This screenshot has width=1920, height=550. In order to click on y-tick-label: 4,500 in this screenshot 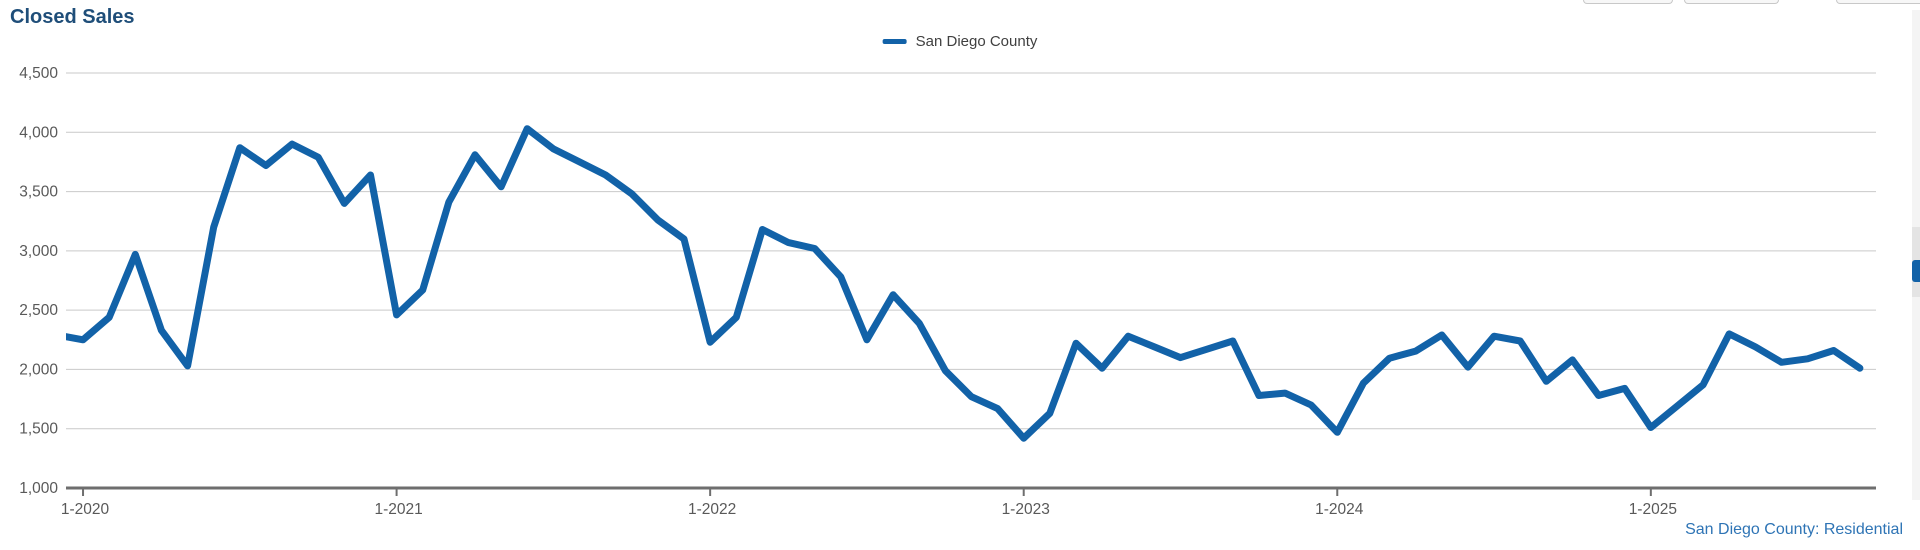, I will do `click(38, 73)`.